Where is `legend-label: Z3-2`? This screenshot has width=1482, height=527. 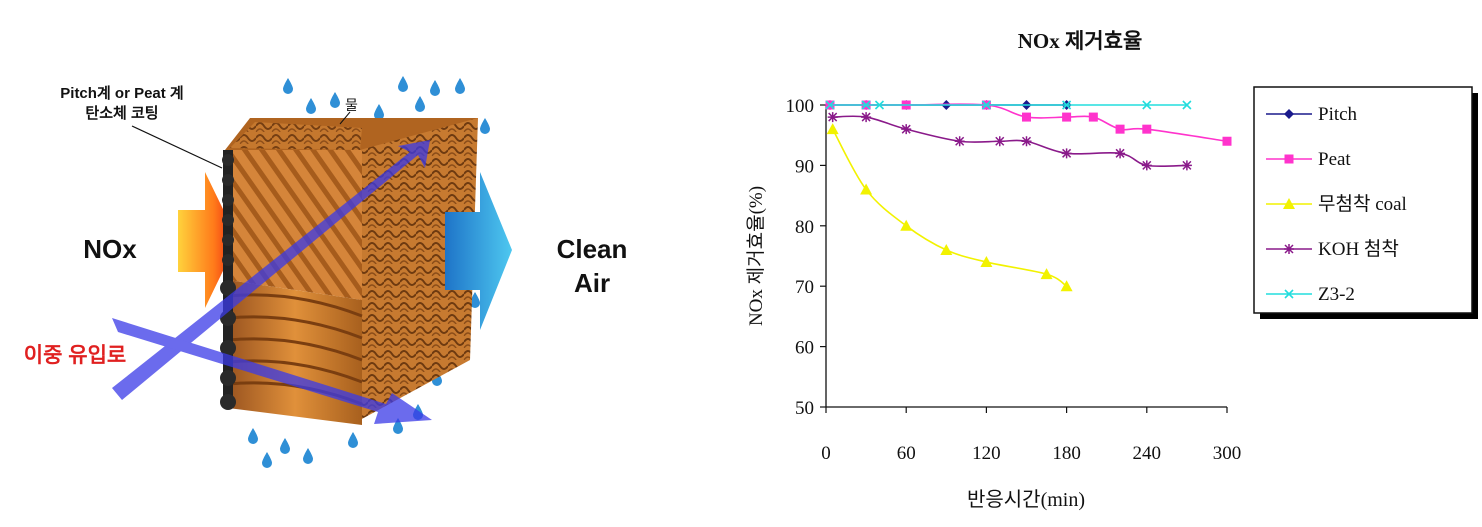
legend-label: Z3-2 is located at coordinates (1336, 294).